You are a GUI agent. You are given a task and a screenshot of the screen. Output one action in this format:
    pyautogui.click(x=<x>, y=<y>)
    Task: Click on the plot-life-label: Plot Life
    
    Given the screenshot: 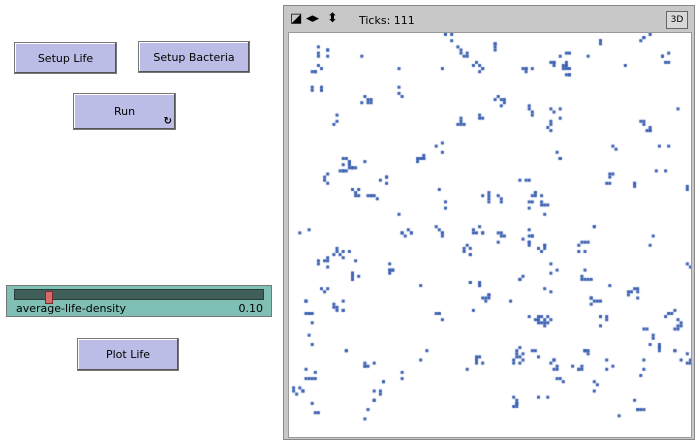 What is the action you would take?
    pyautogui.click(x=128, y=354)
    